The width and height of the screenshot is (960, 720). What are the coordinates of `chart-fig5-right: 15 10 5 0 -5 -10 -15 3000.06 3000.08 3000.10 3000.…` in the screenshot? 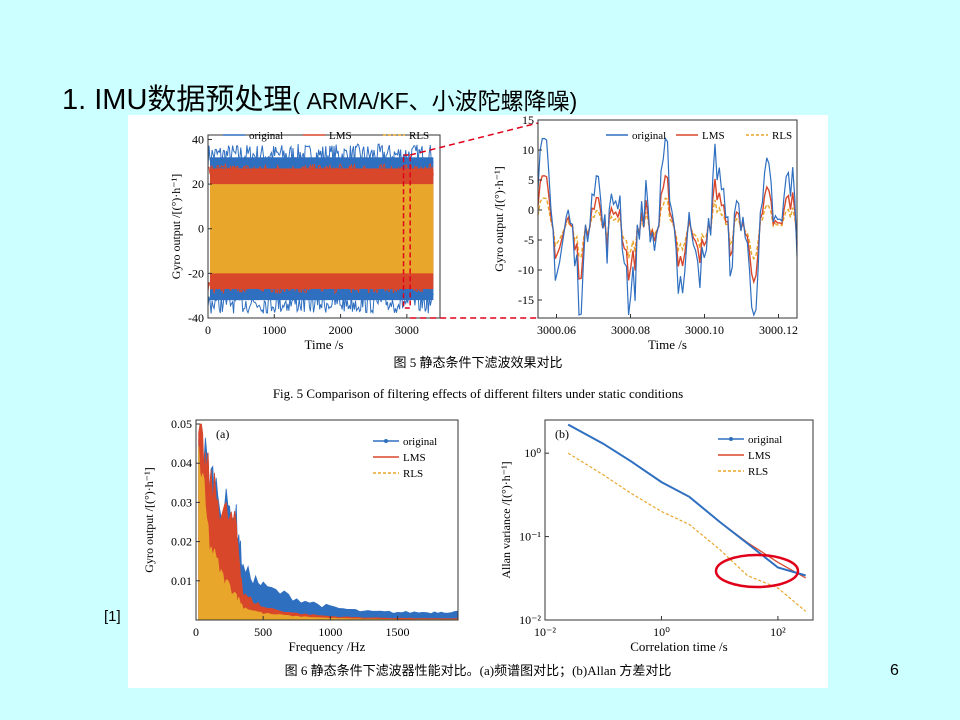 It's located at (645, 233).